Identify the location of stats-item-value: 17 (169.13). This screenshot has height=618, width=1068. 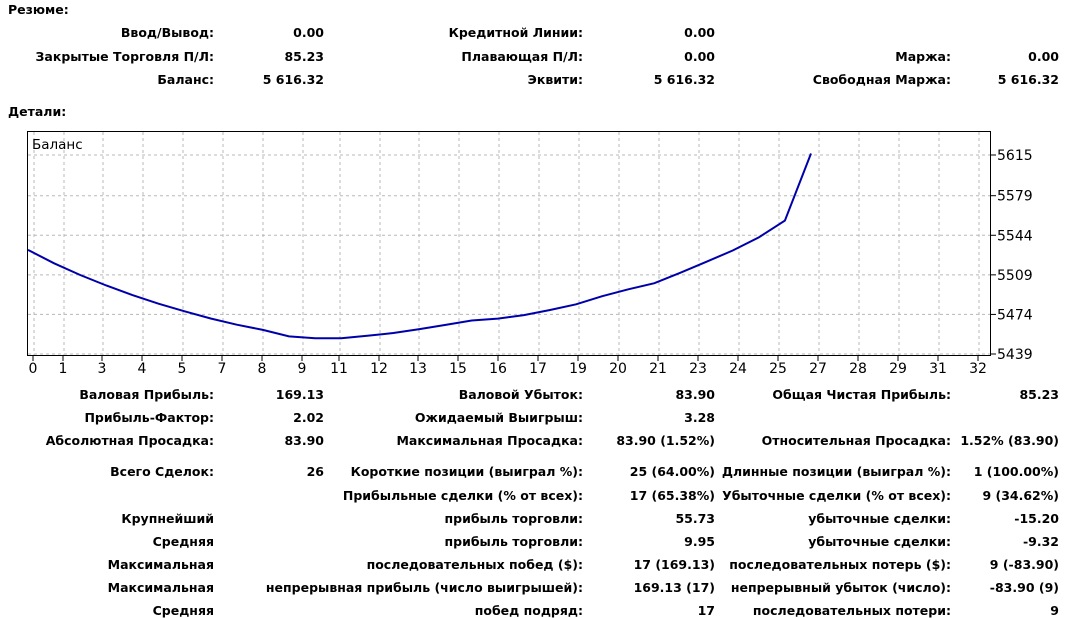
(674, 564).